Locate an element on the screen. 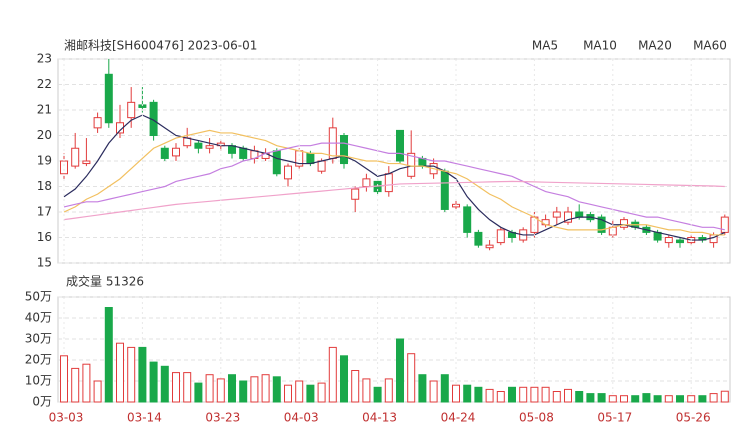  y-tick-label: 0万 is located at coordinates (42, 402).